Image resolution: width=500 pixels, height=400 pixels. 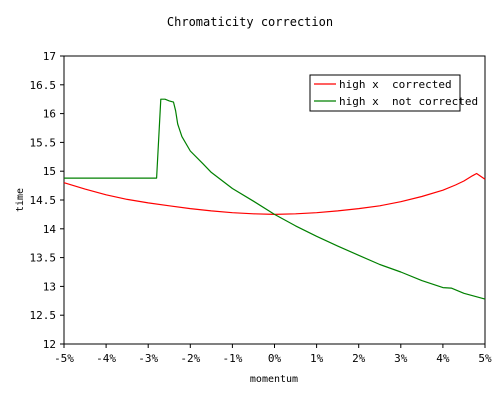 I want to click on x-tick-label: -5%, so click(x=64, y=358).